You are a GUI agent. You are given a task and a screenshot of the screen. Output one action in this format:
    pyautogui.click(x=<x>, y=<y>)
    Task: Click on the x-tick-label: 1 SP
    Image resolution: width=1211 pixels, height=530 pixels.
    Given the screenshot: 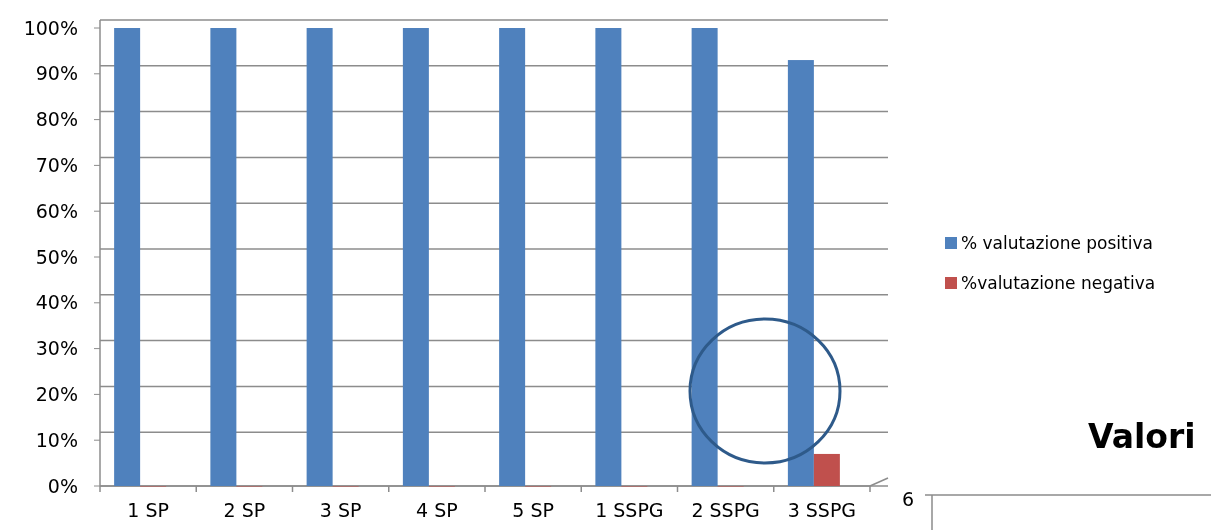 What is the action you would take?
    pyautogui.click(x=148, y=510)
    